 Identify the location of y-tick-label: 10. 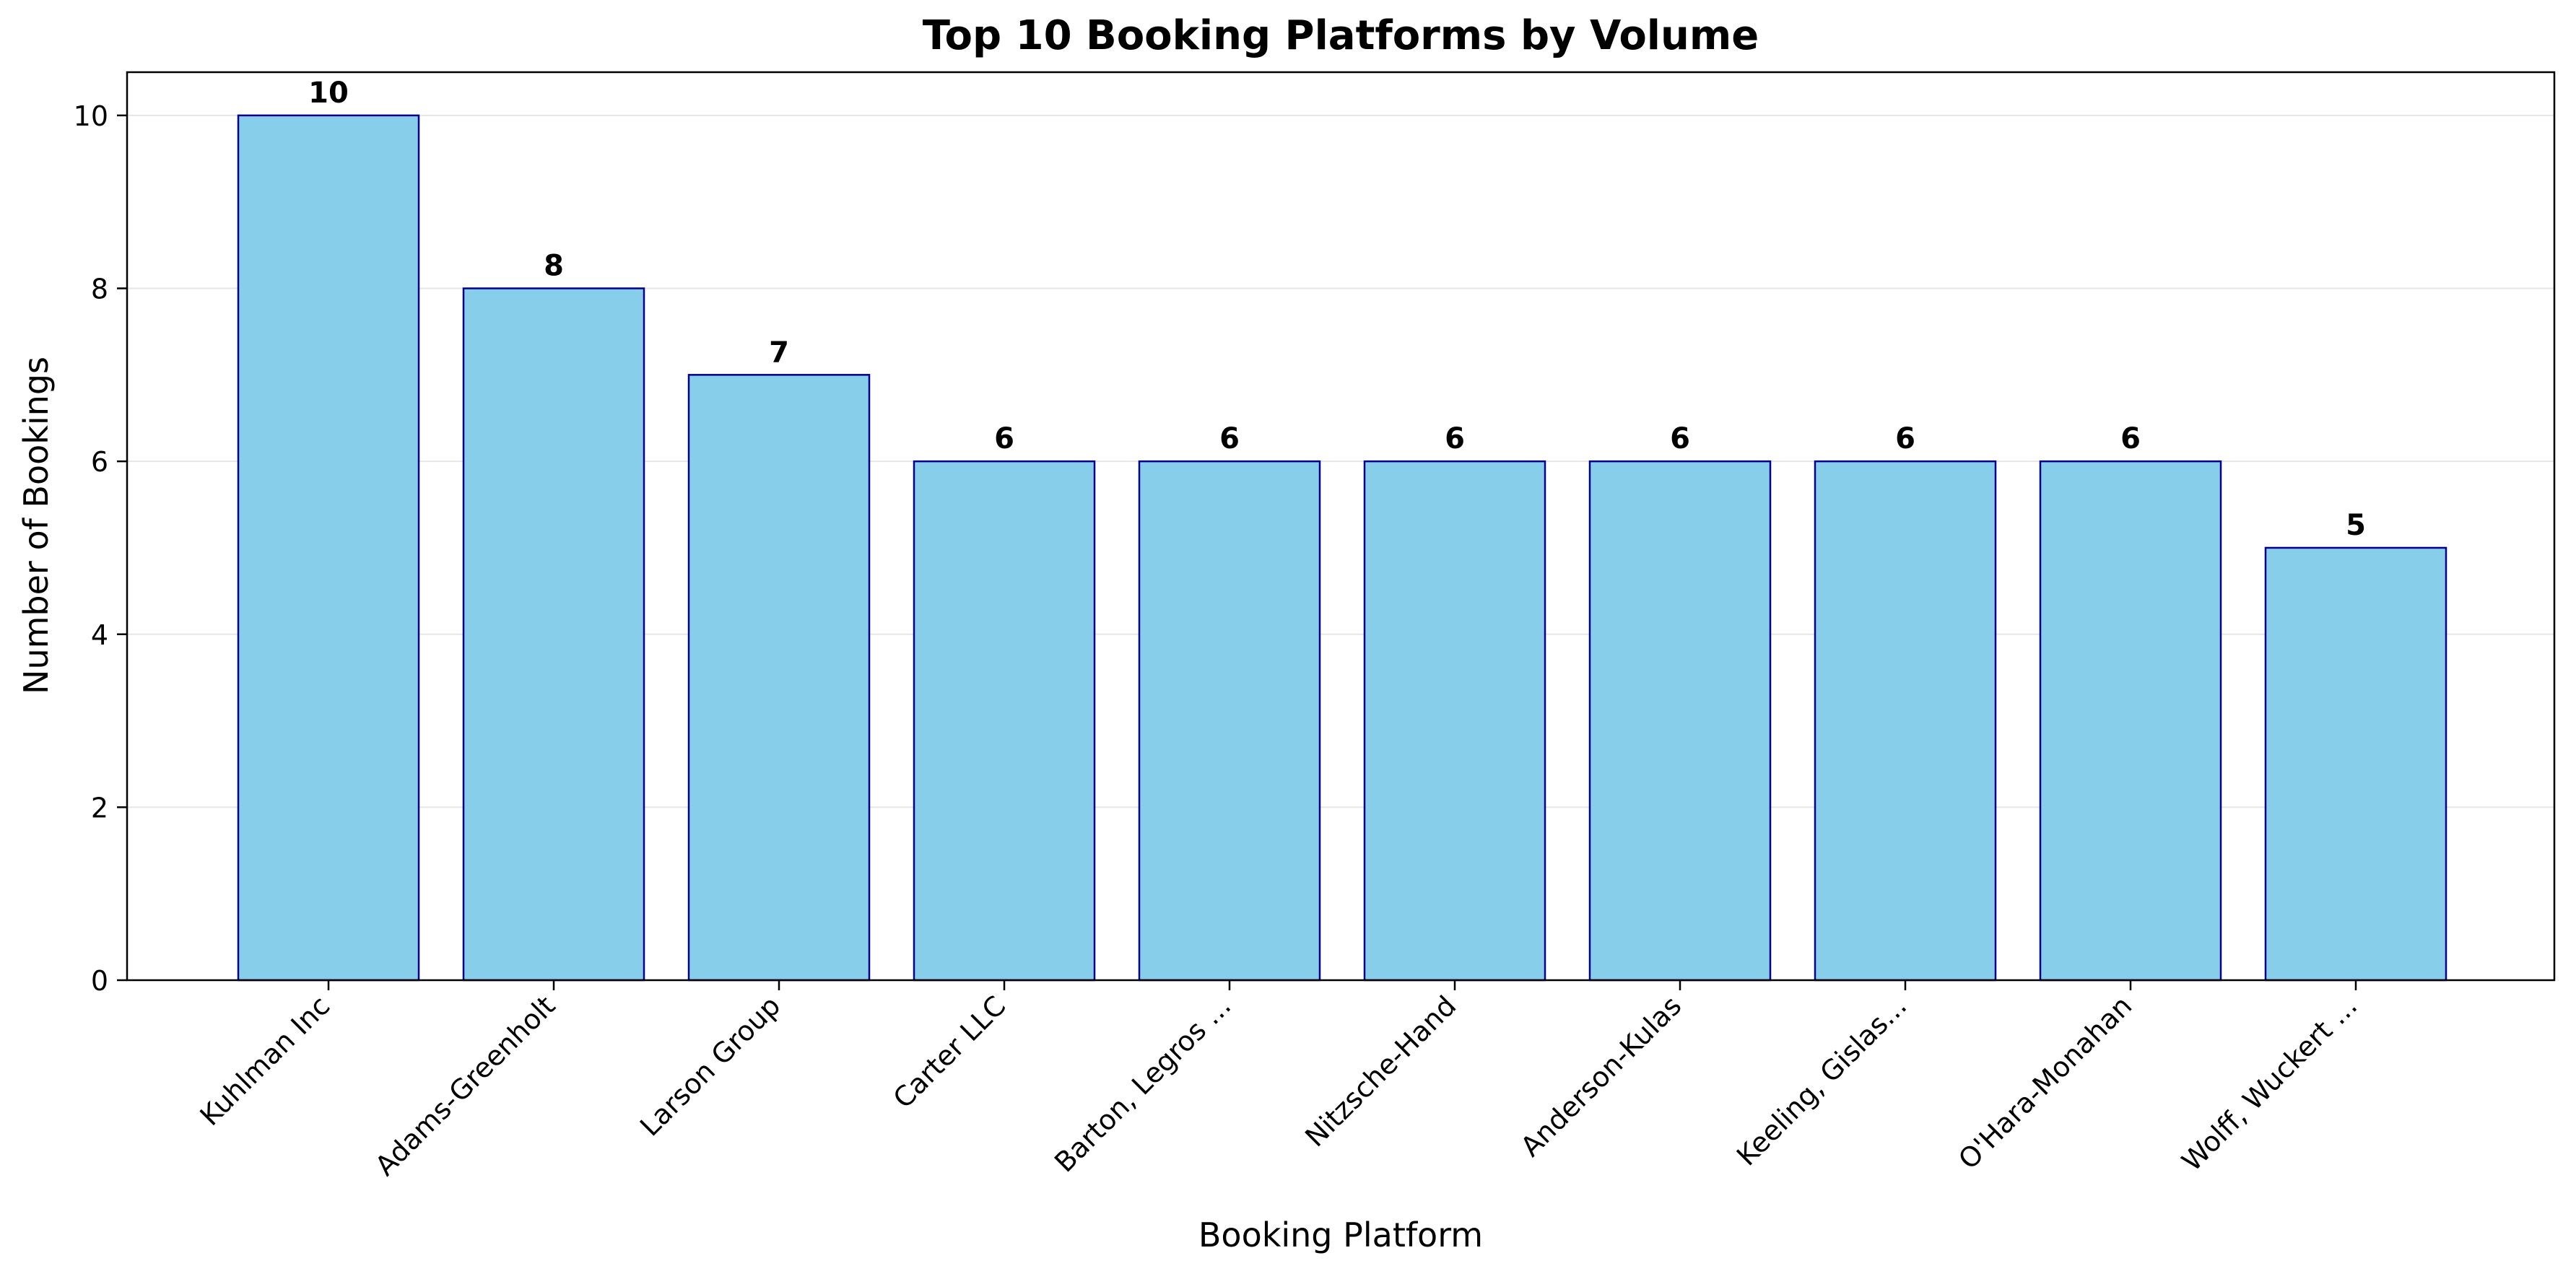
(91, 116).